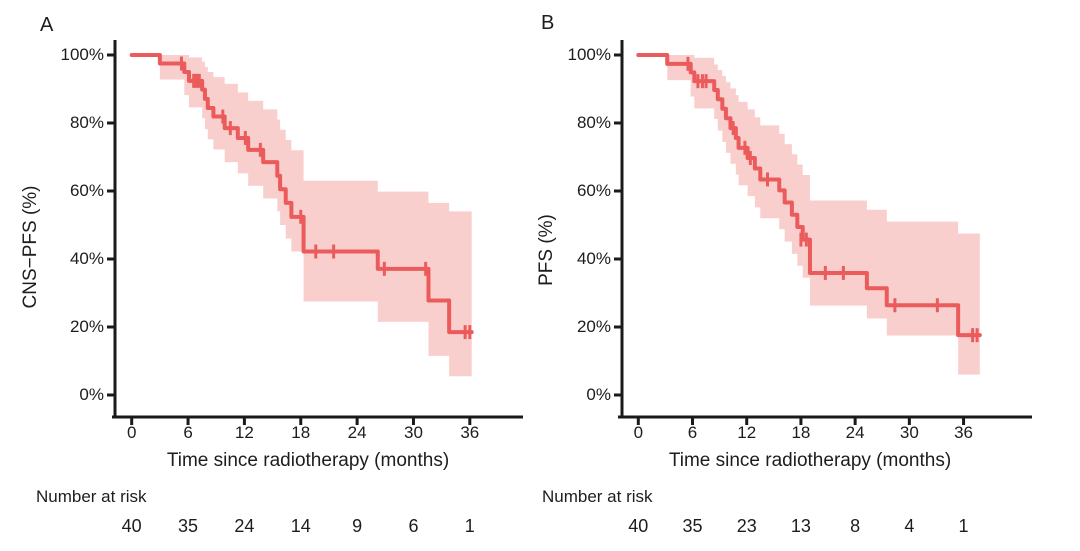 The height and width of the screenshot is (551, 1080). What do you see at coordinates (800, 526) in the screenshot?
I see `risk-count: 13` at bounding box center [800, 526].